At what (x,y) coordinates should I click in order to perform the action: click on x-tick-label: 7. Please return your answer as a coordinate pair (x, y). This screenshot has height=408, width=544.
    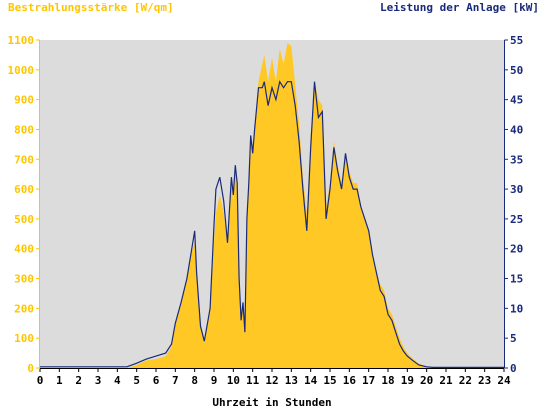
    Looking at the image, I should click on (175, 380).